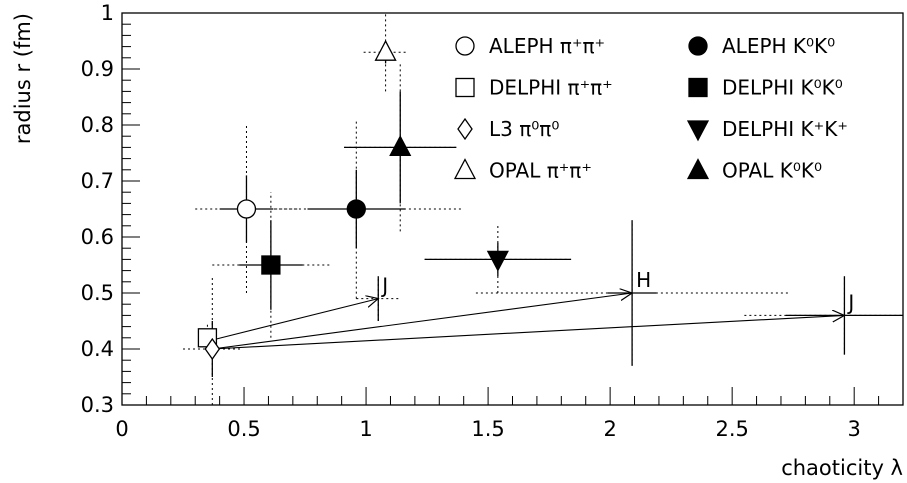  I want to click on y-axis-label: radius r (fm), so click(23, 78).